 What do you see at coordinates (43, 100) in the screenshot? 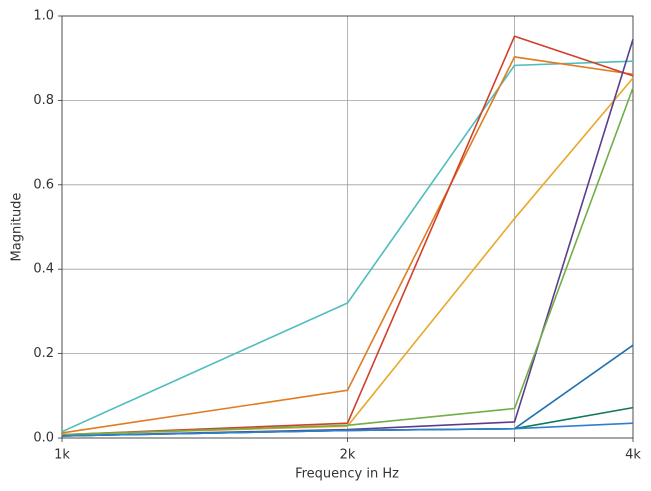
I see `y-tick-label: 0.8` at bounding box center [43, 100].